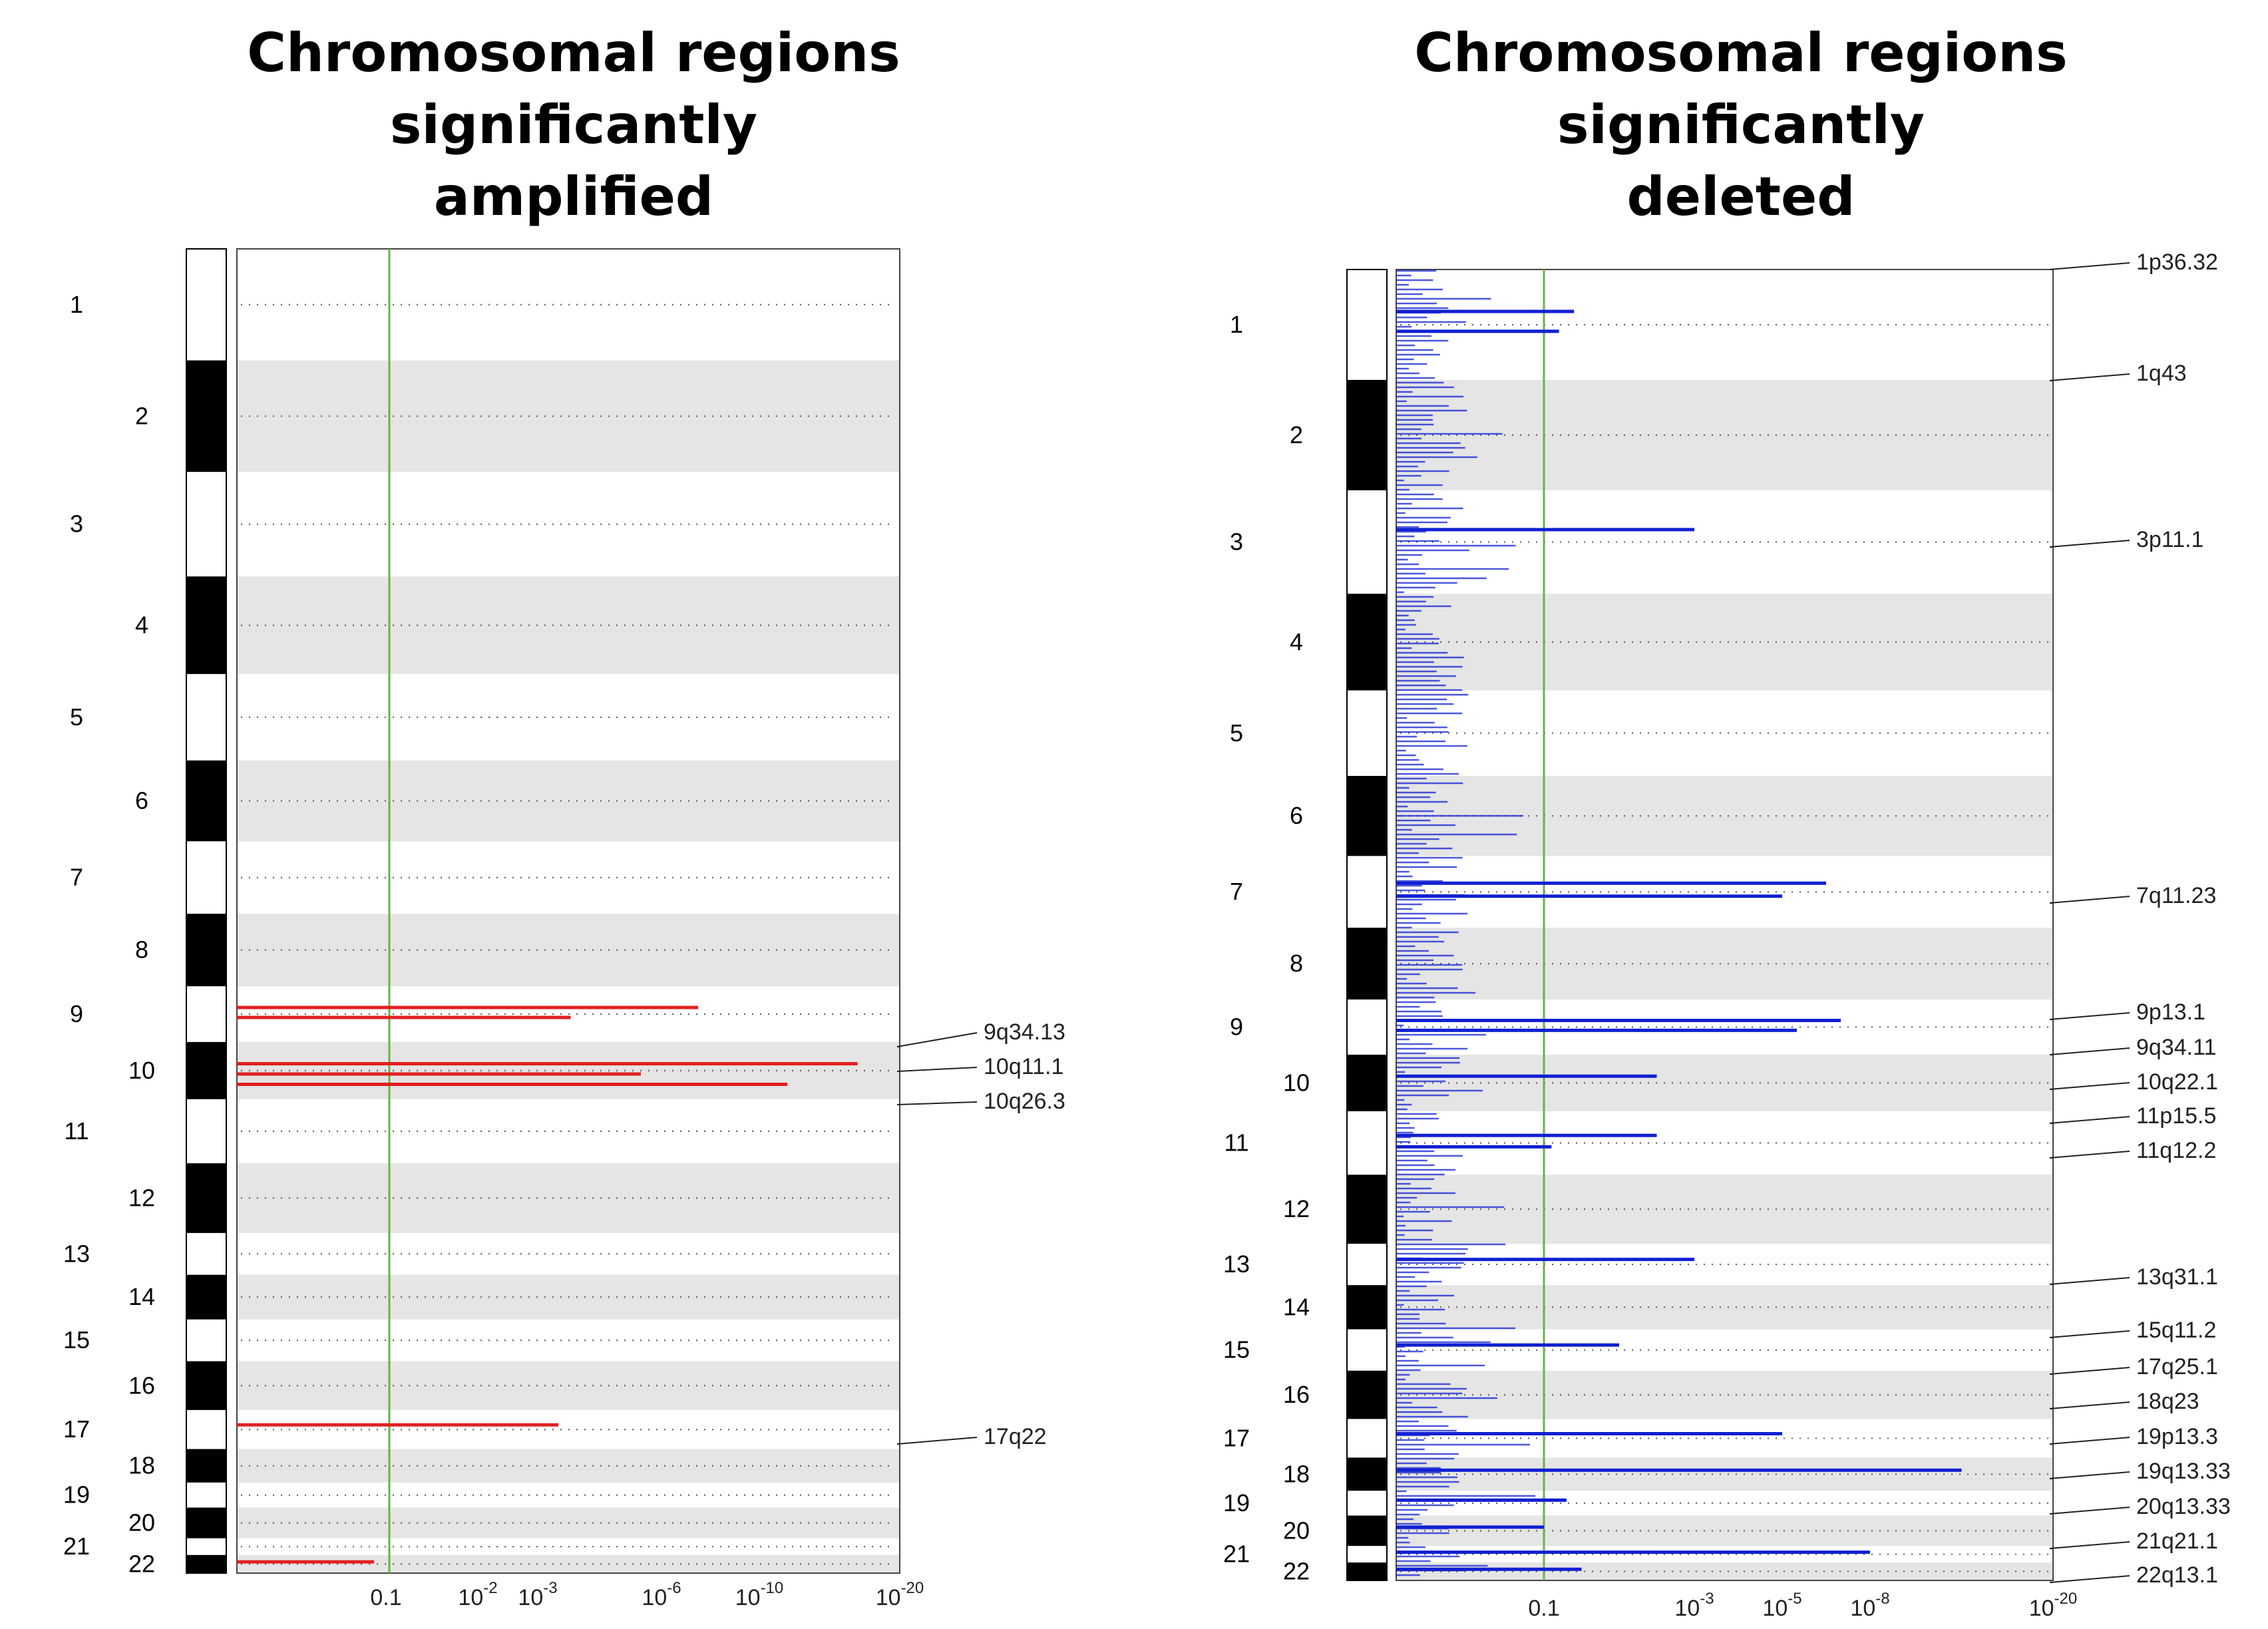 The image size is (2268, 1629). I want to click on peak-label: 7q11.23, so click(2176, 895).